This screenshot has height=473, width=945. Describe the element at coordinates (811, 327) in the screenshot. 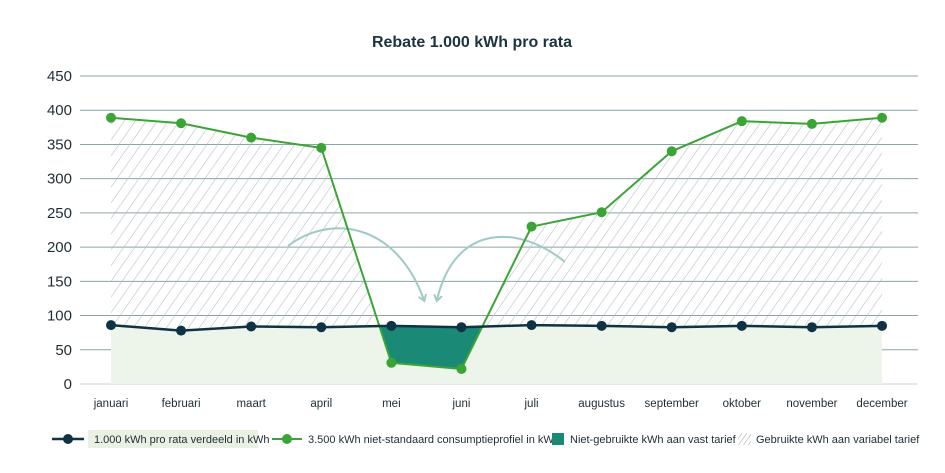

I see `data-point-prorata-november` at that location.